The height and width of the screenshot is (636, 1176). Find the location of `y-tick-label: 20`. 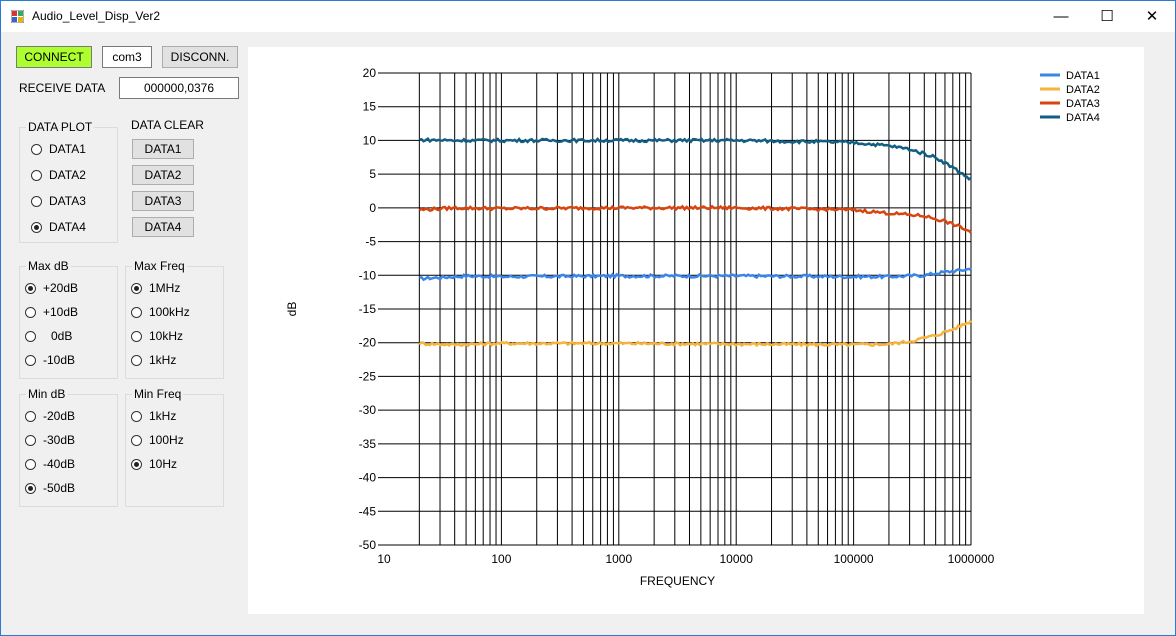

y-tick-label: 20 is located at coordinates (370, 73).